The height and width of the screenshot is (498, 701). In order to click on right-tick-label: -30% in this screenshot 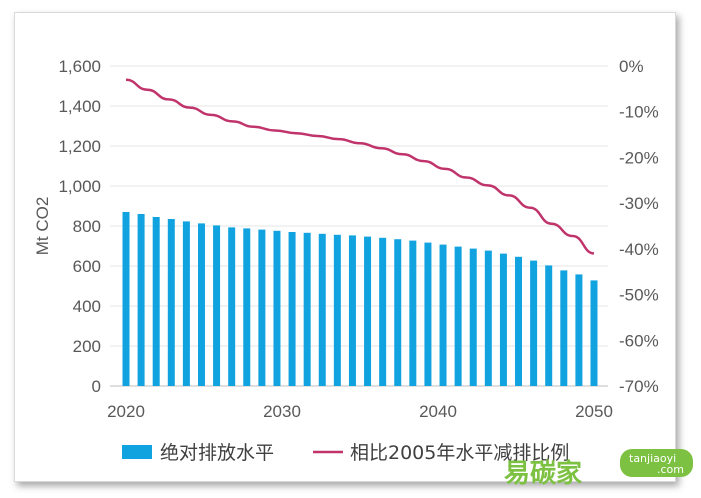, I will do `click(639, 203)`.